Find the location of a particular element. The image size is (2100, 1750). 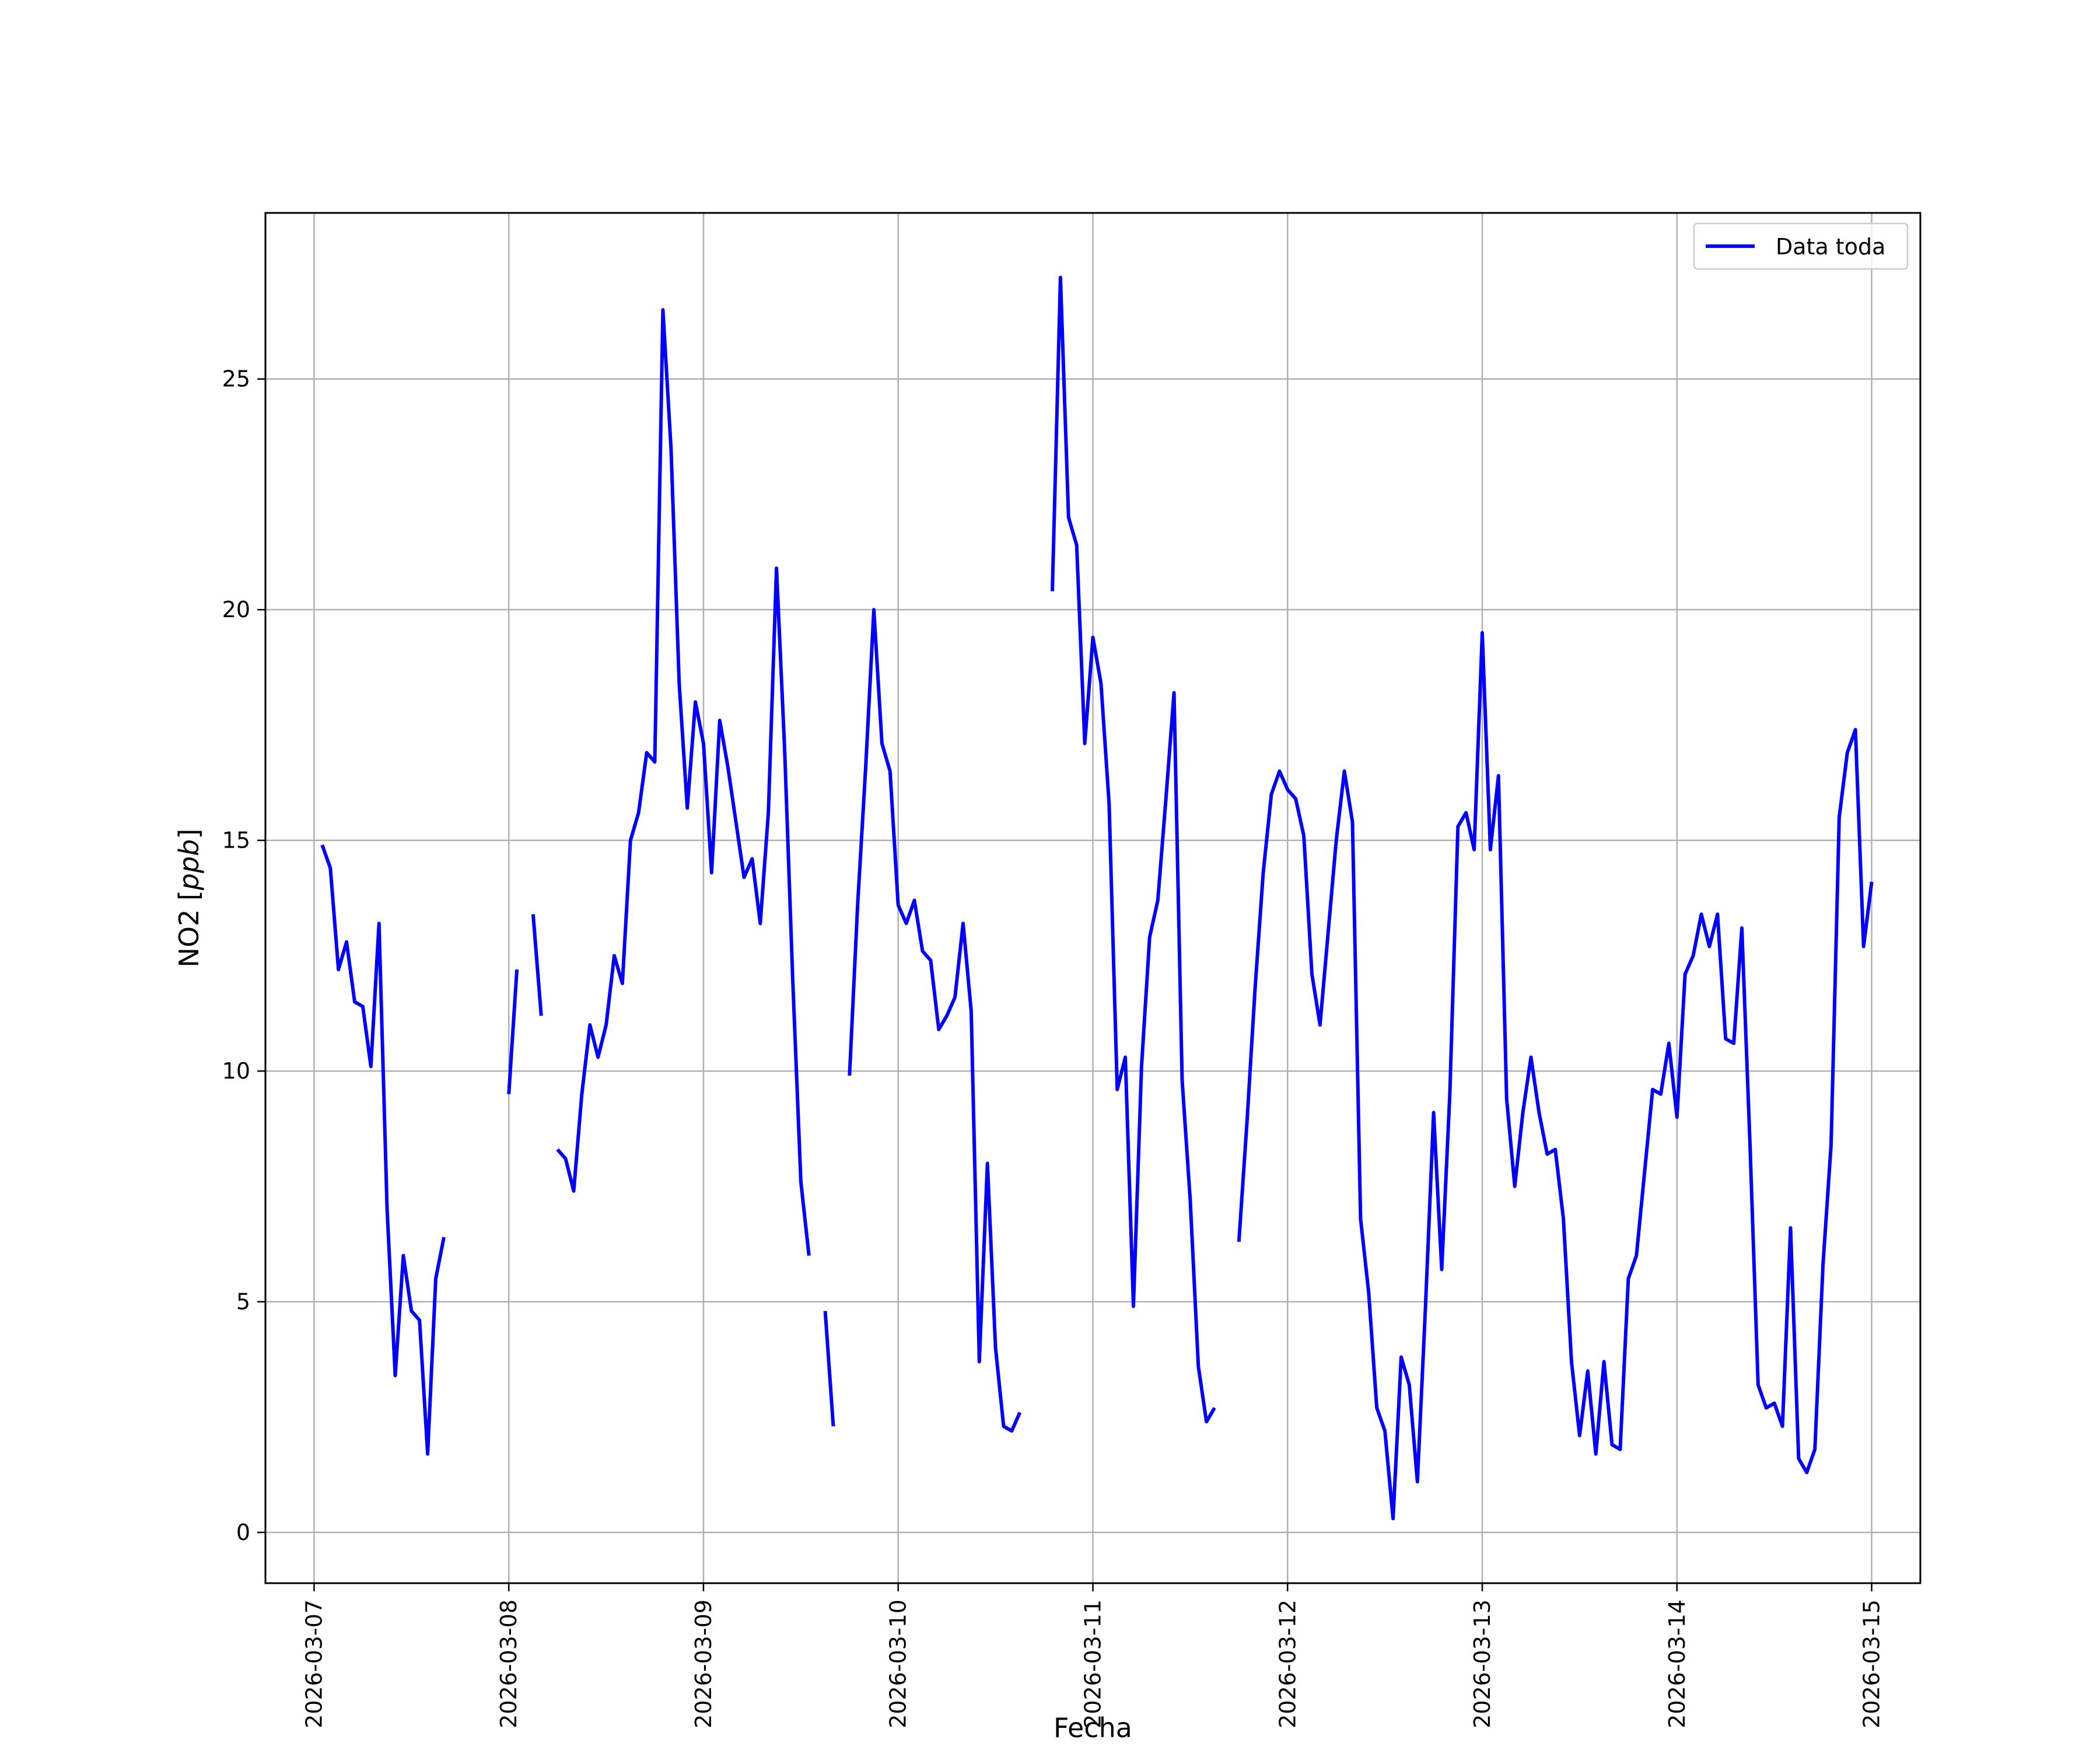

y-axis-label-main: NO2 [ is located at coordinates (189, 928).